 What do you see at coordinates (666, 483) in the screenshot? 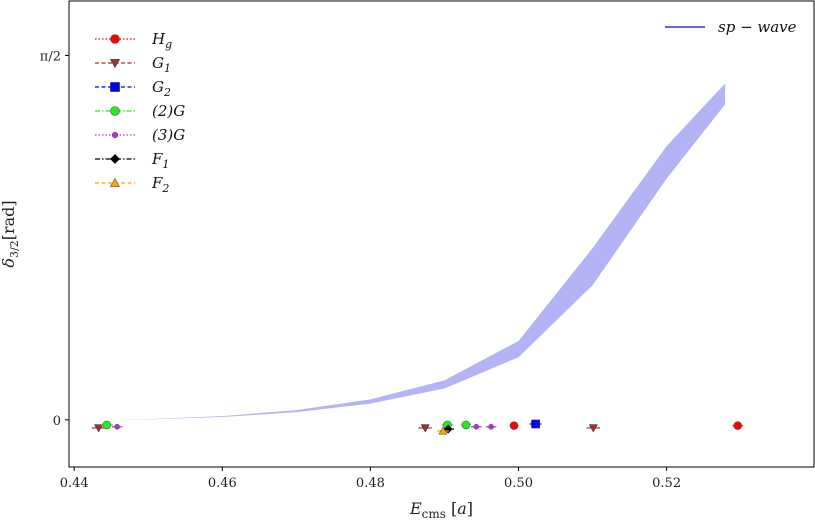
I see `x-tick-label: 0.52` at bounding box center [666, 483].